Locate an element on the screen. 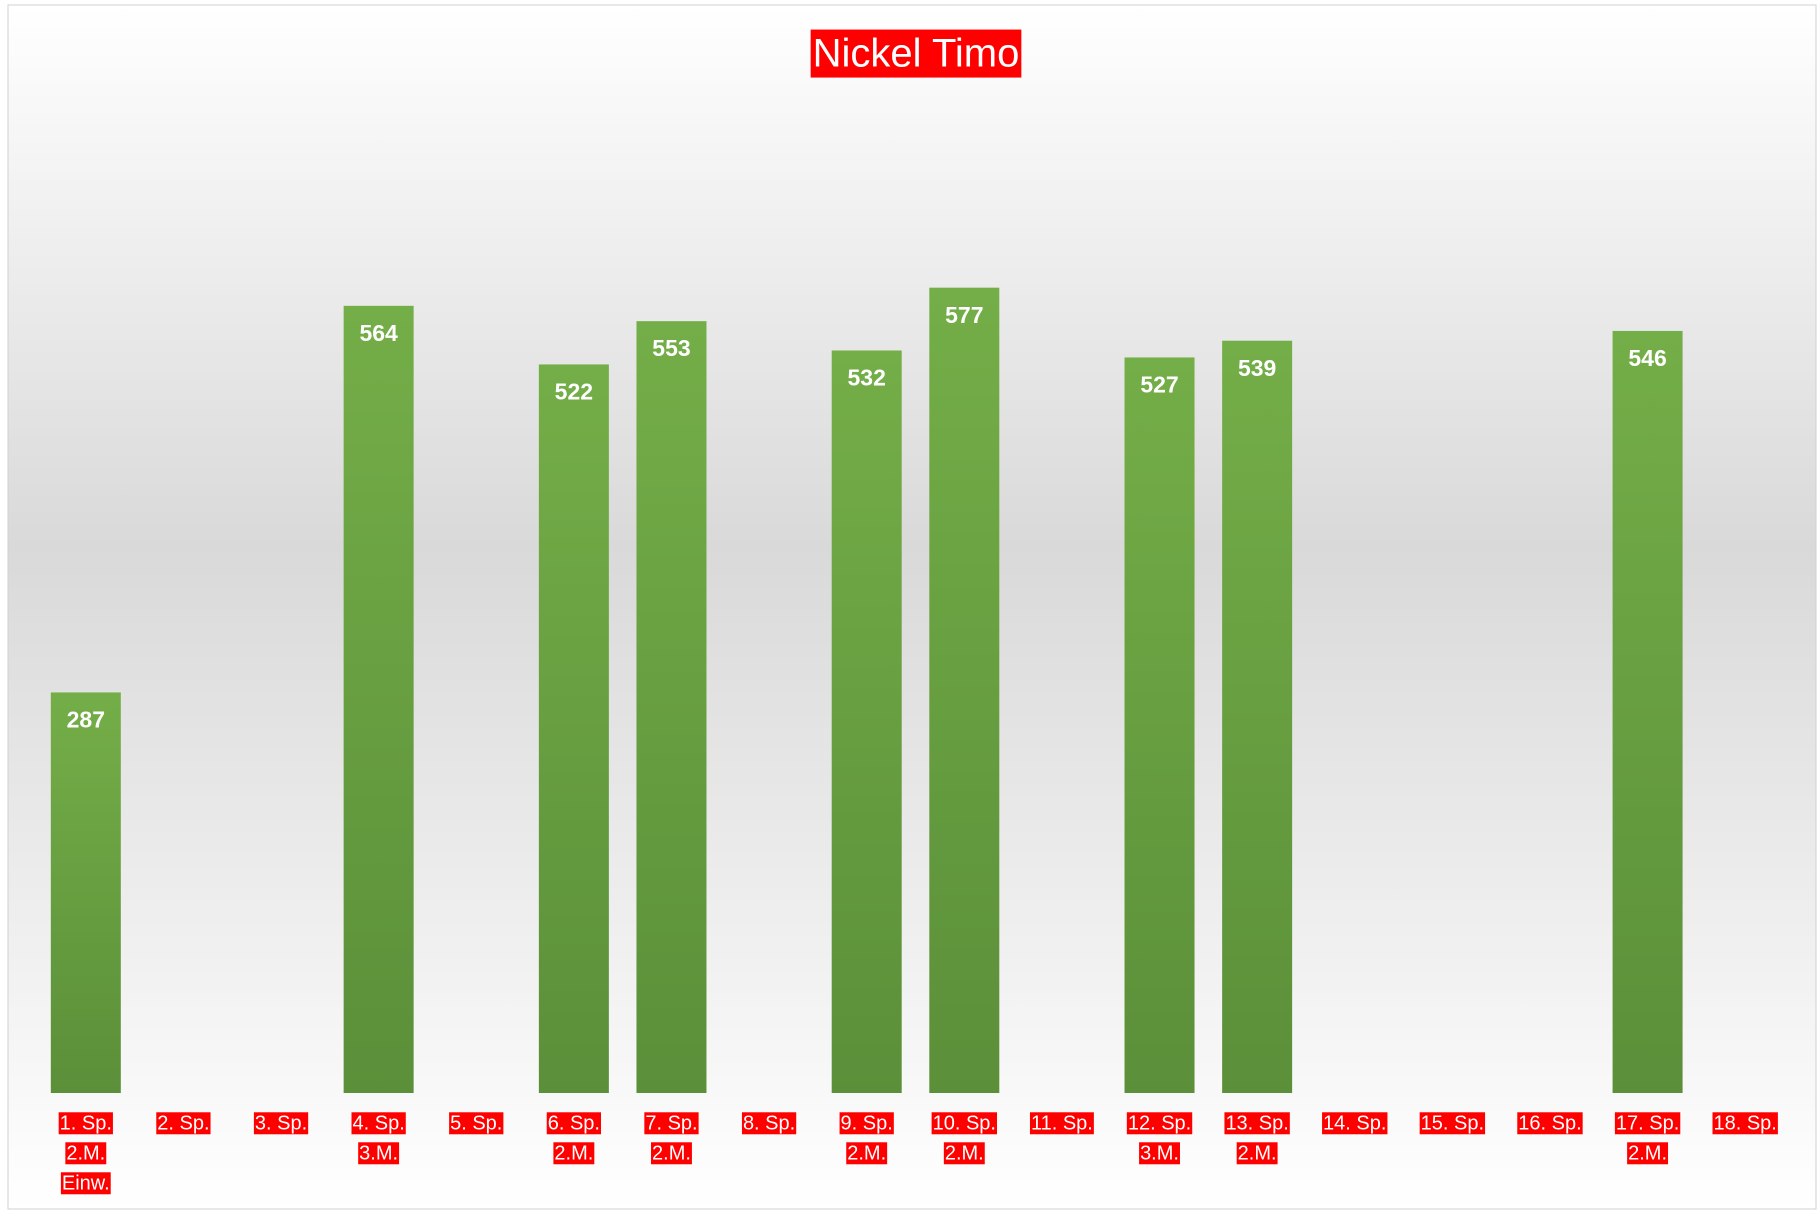 This screenshot has height=1211, width=1818. x-tick-label-group: 1. Sp. is located at coordinates (85, 1123).